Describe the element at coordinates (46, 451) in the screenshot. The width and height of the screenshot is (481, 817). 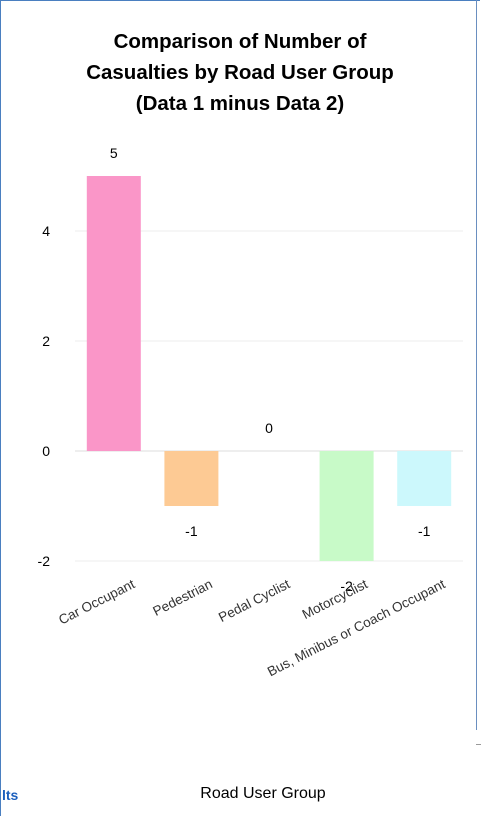
I see `y-tick-label: 0` at that location.